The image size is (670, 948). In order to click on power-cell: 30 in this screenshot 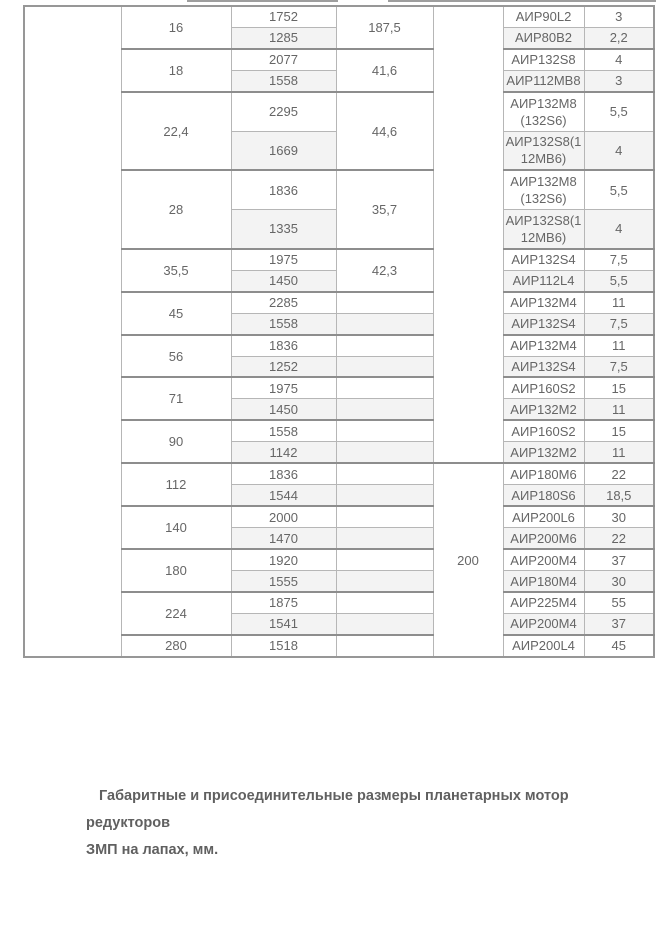, I will do `click(619, 517)`.